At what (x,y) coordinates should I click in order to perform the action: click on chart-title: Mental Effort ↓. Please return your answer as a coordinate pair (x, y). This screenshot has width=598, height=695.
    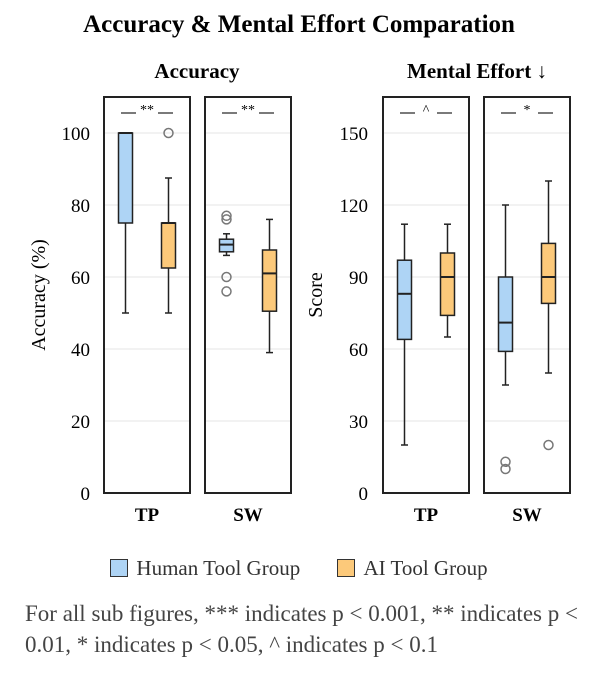
    Looking at the image, I should click on (477, 71).